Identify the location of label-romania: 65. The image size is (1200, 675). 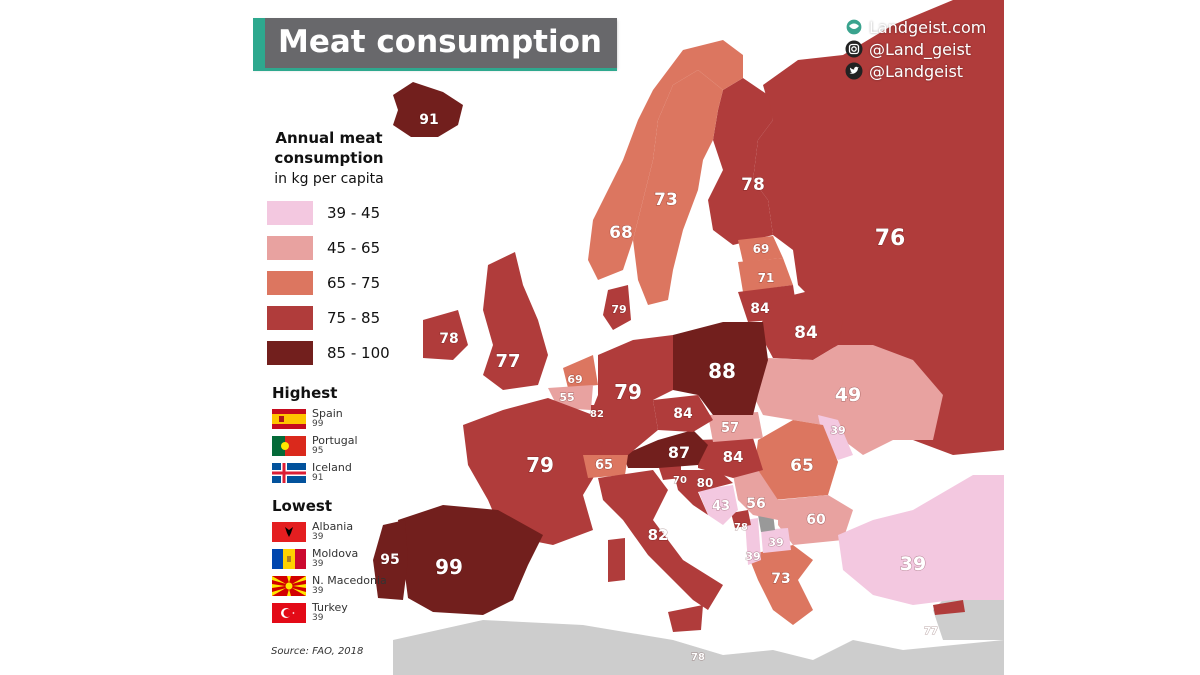
(802, 466).